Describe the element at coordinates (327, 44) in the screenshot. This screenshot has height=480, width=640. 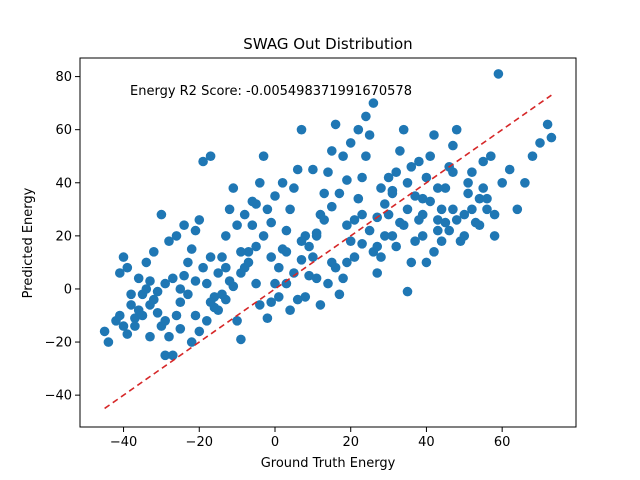
I see `chart-title: SWAG Out Distribution` at that location.